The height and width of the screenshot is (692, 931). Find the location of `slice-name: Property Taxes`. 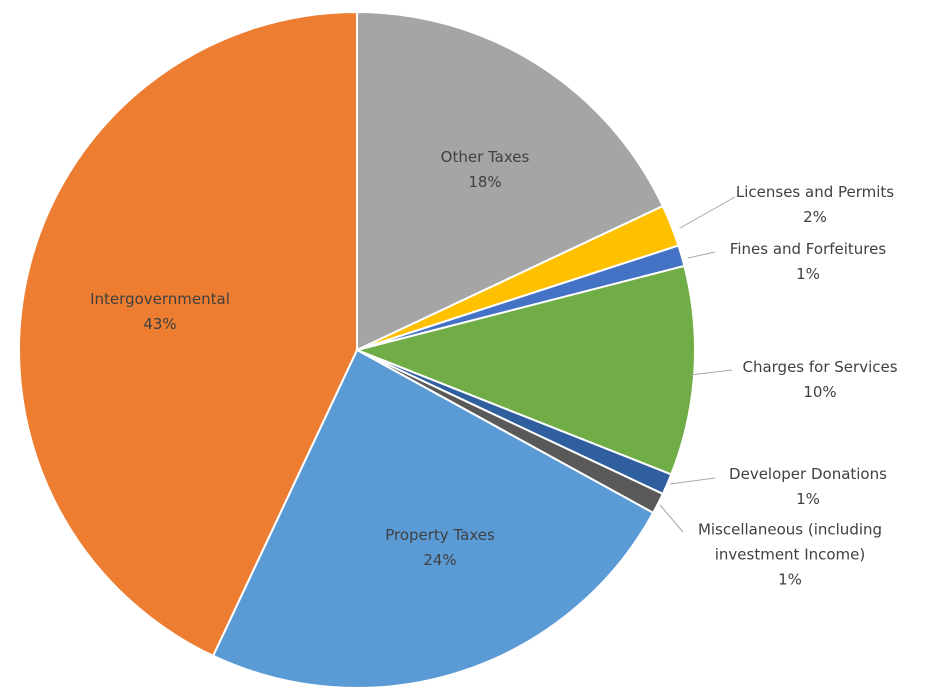

slice-name: Property Taxes is located at coordinates (440, 535).